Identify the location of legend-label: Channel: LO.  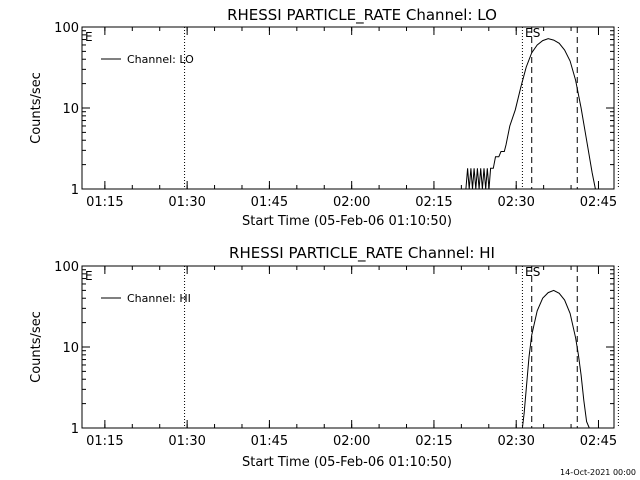
(160, 59).